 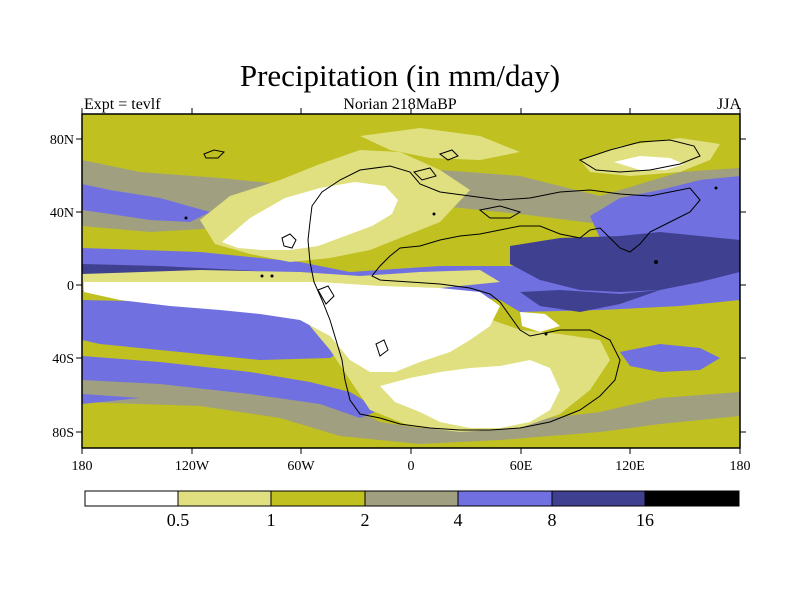 What do you see at coordinates (552, 520) in the screenshot?
I see `colorbar-label: 8` at bounding box center [552, 520].